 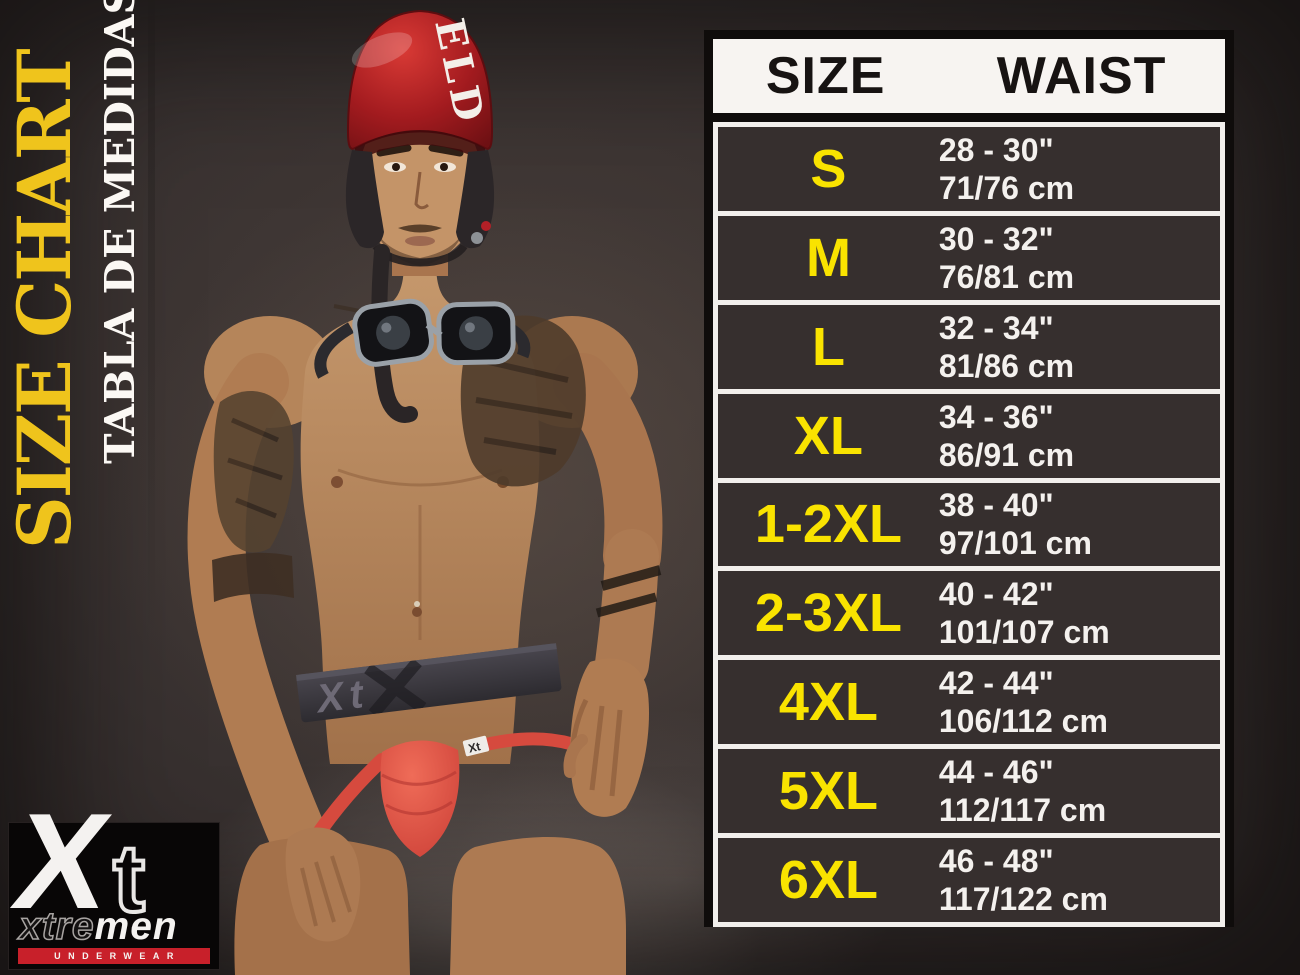 I want to click on waist-cm: 117/122 cm, so click(x=1023, y=899).